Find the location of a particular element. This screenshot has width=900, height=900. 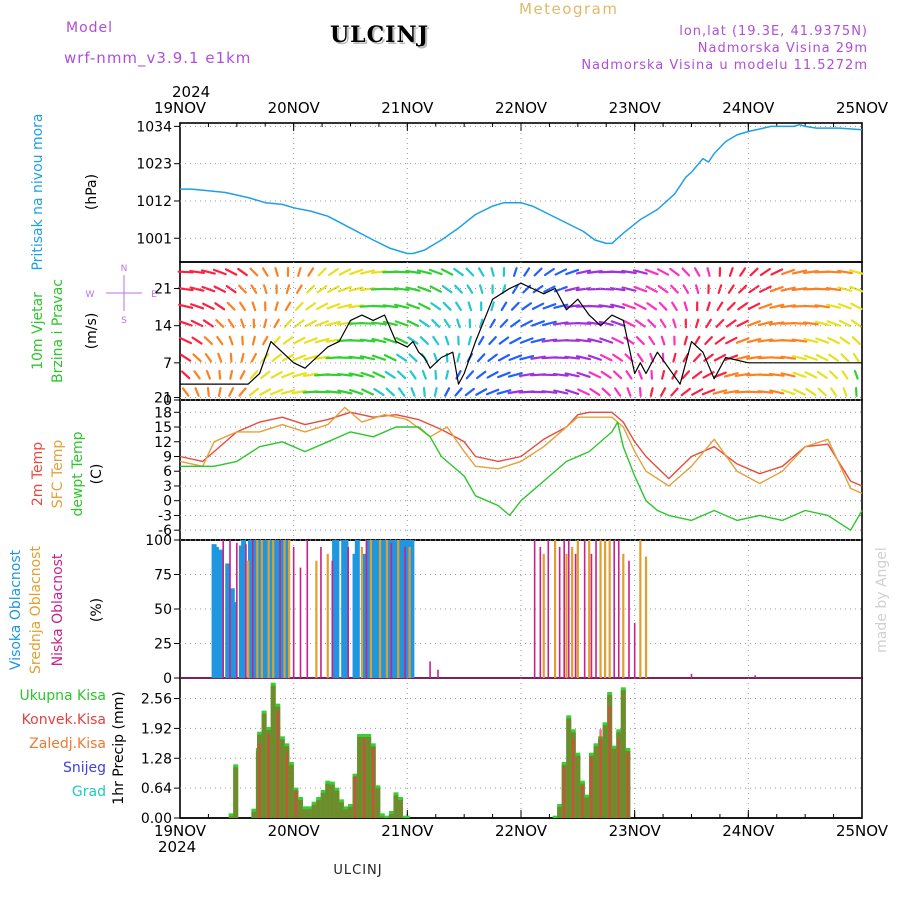

y-tick-label: -3 is located at coordinates (165, 516).